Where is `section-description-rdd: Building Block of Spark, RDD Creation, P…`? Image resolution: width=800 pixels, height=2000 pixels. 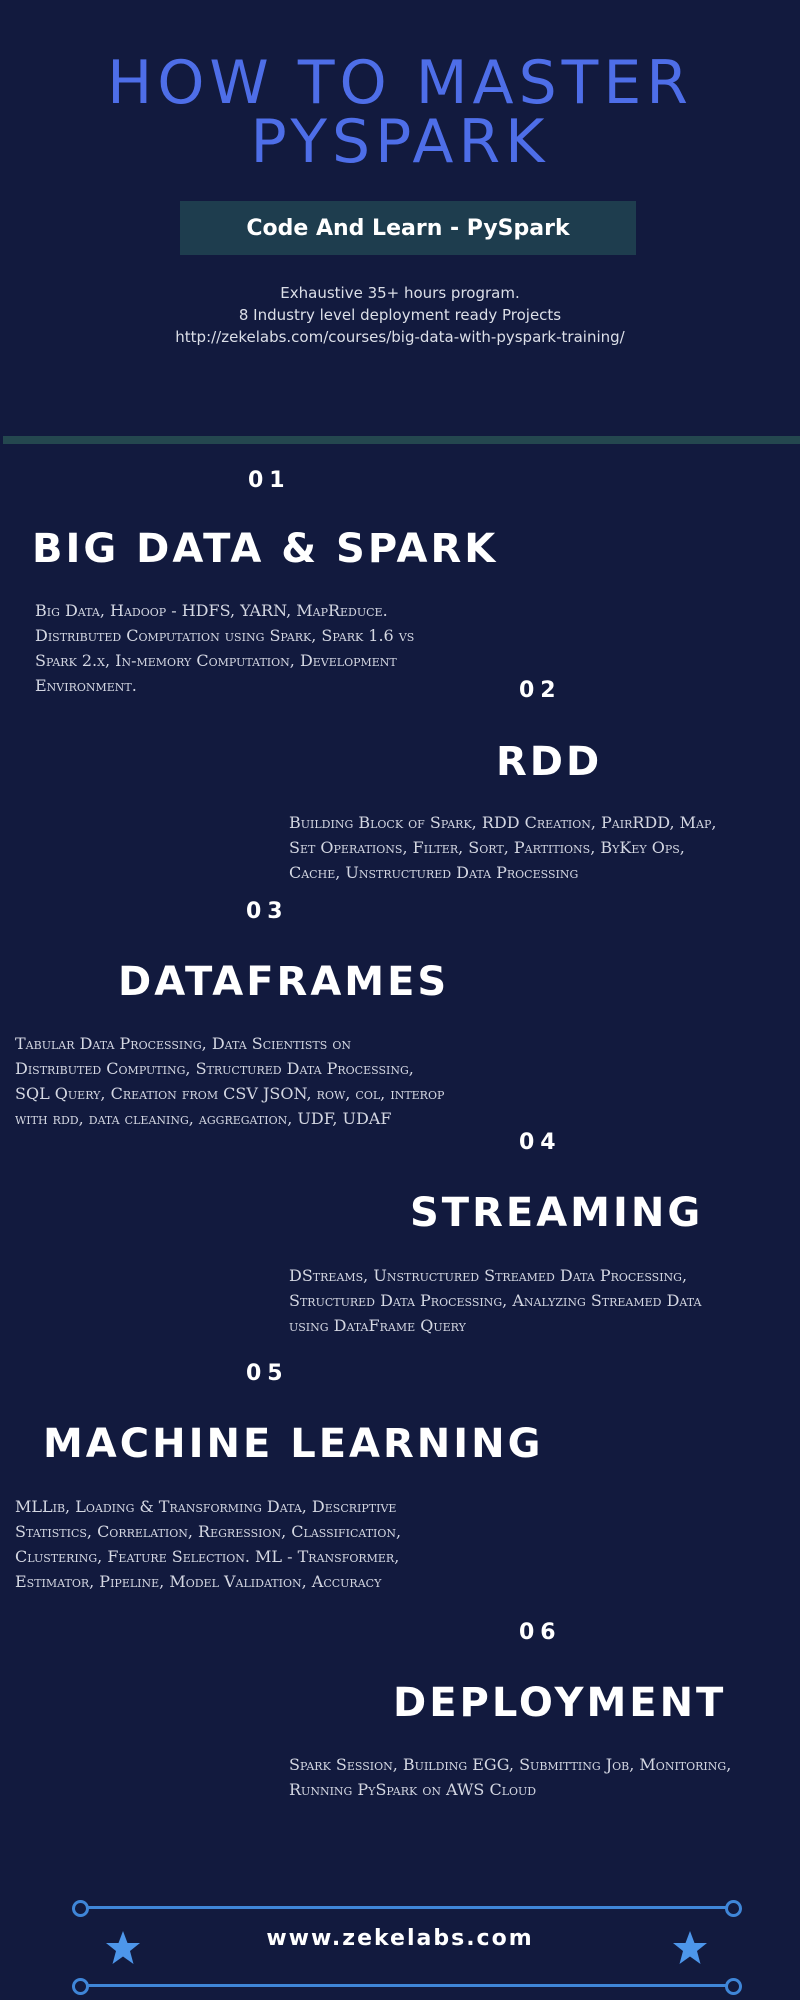
section-description-rdd: Building Block of Spark, RDD Creation, P… is located at coordinates (539, 847).